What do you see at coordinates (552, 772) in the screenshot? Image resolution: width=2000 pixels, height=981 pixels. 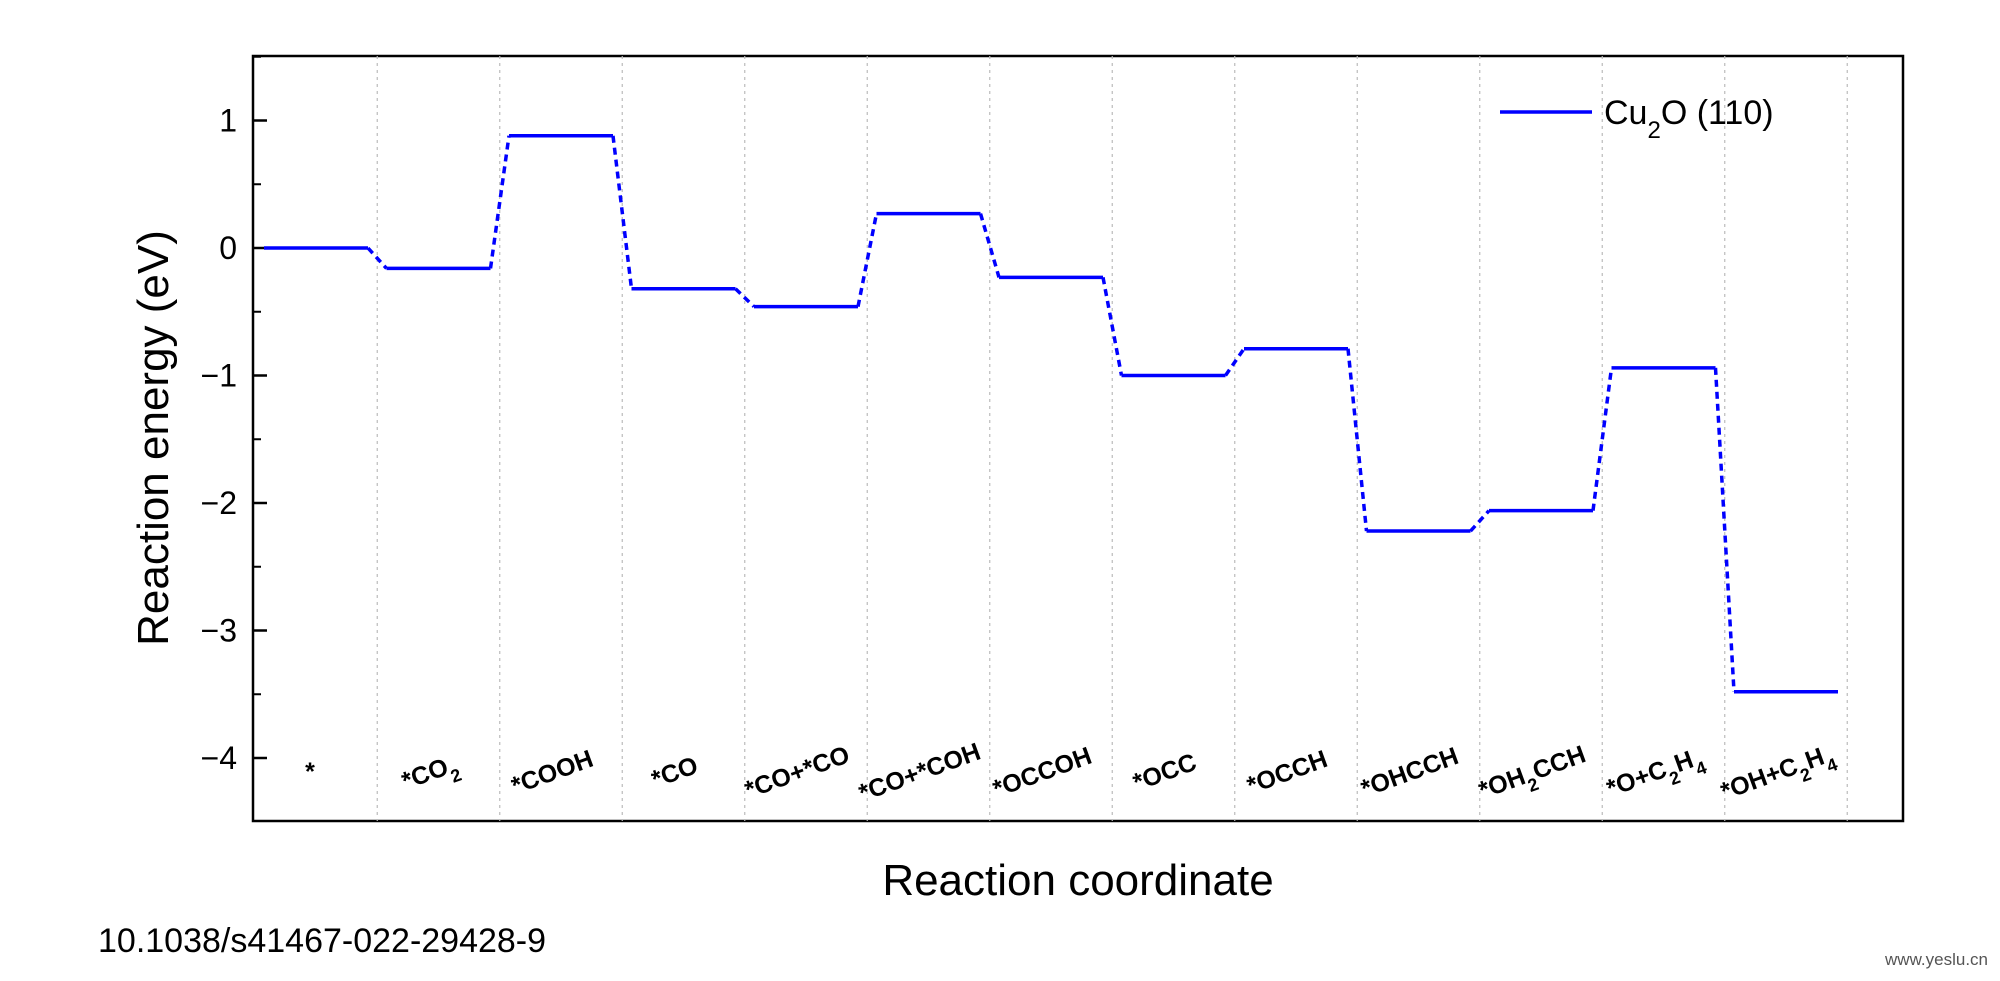 I see `category-label: *COOH` at bounding box center [552, 772].